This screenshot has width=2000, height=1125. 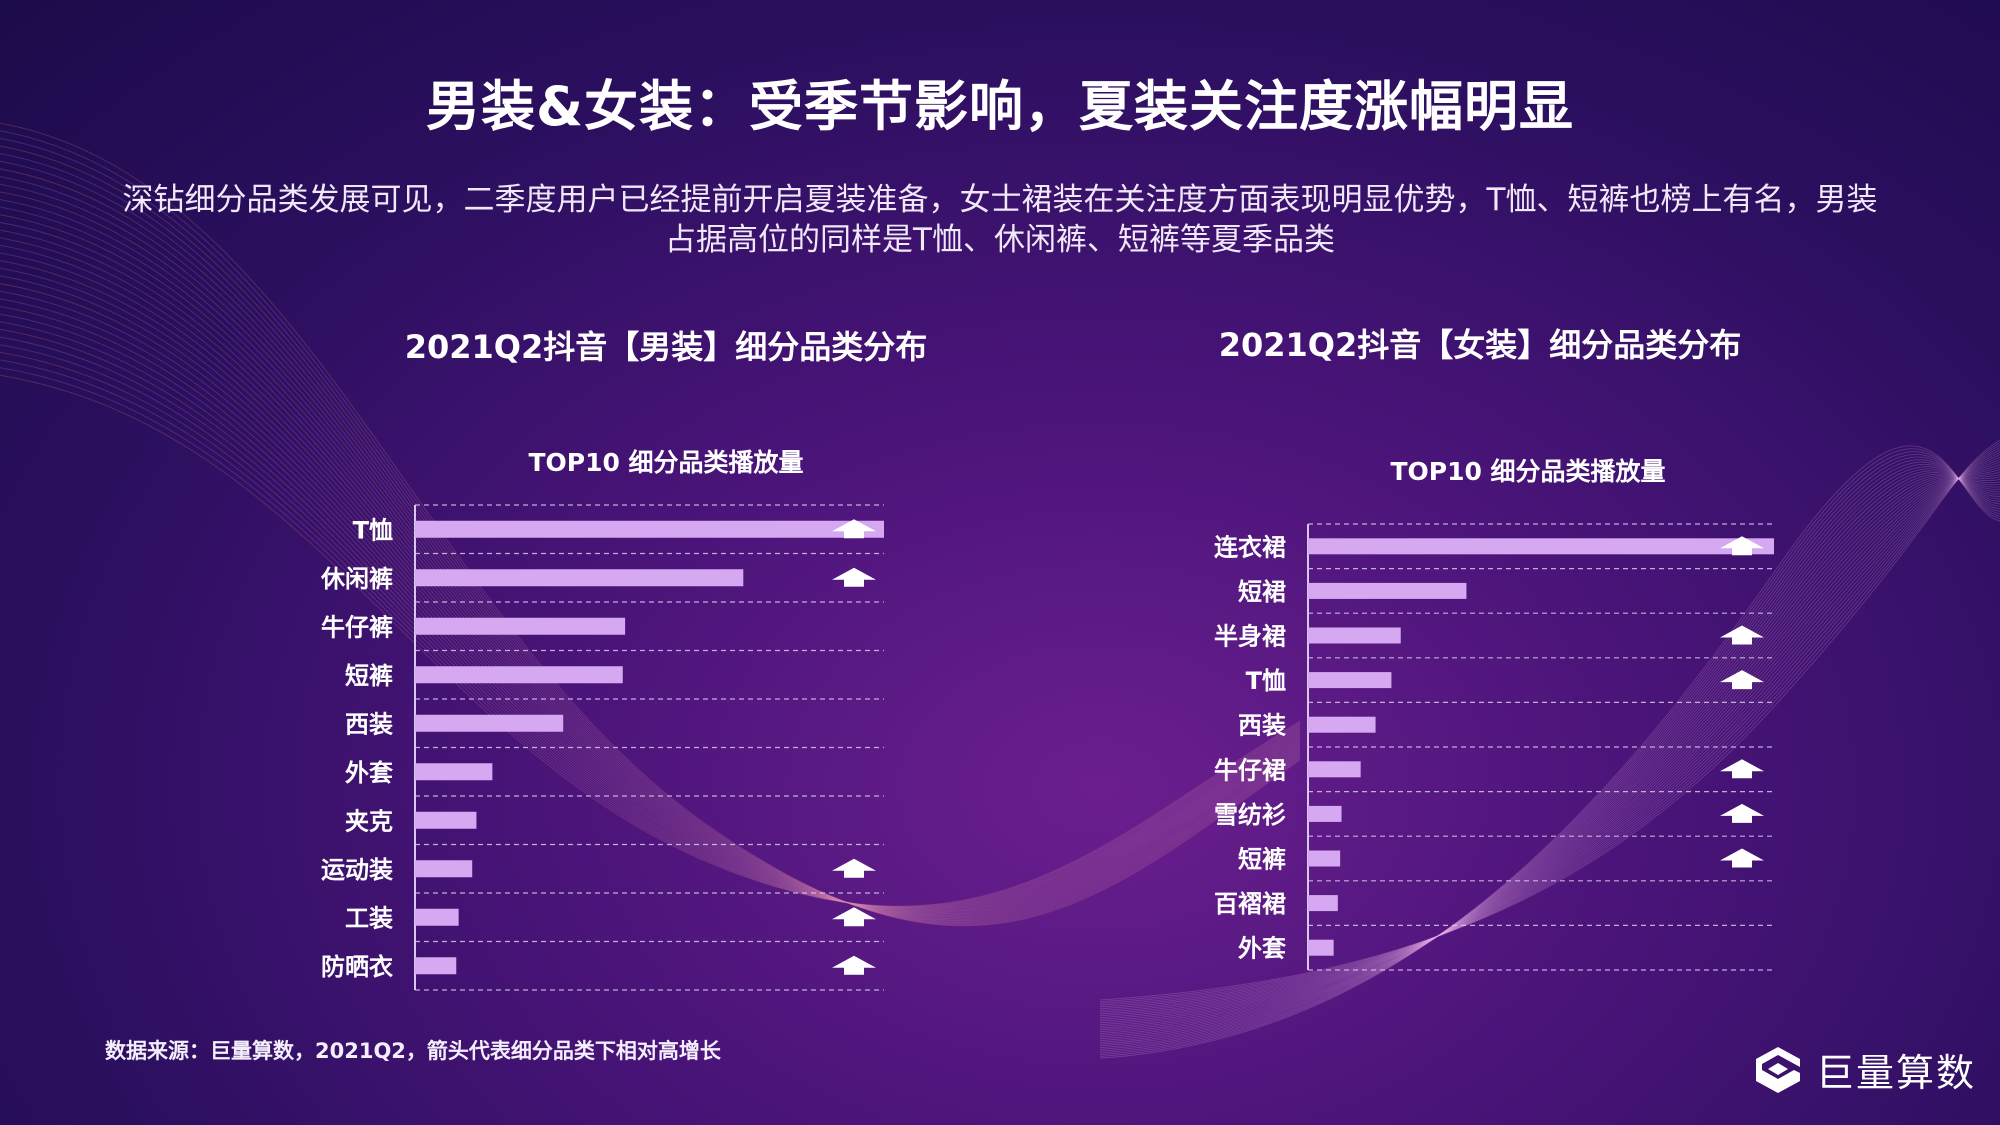 What do you see at coordinates (369, 918) in the screenshot?
I see `category-label: 工装` at bounding box center [369, 918].